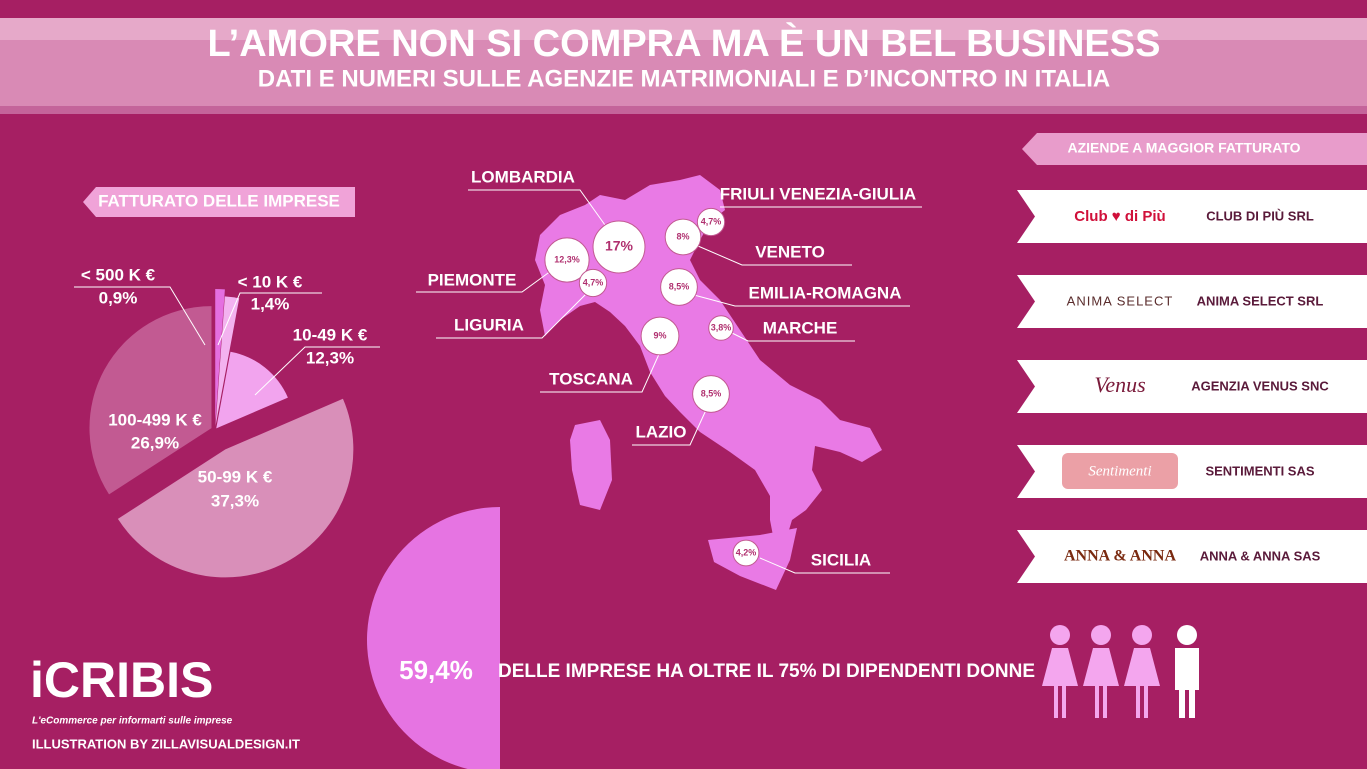 The width and height of the screenshot is (1367, 769). I want to click on stat-value: 59,4%, so click(436, 670).